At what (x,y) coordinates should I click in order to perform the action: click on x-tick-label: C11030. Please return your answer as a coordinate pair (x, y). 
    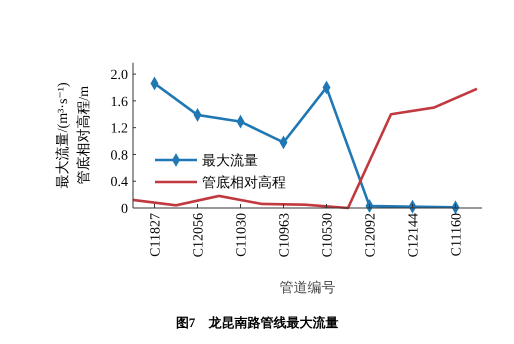
    Looking at the image, I should click on (242, 235).